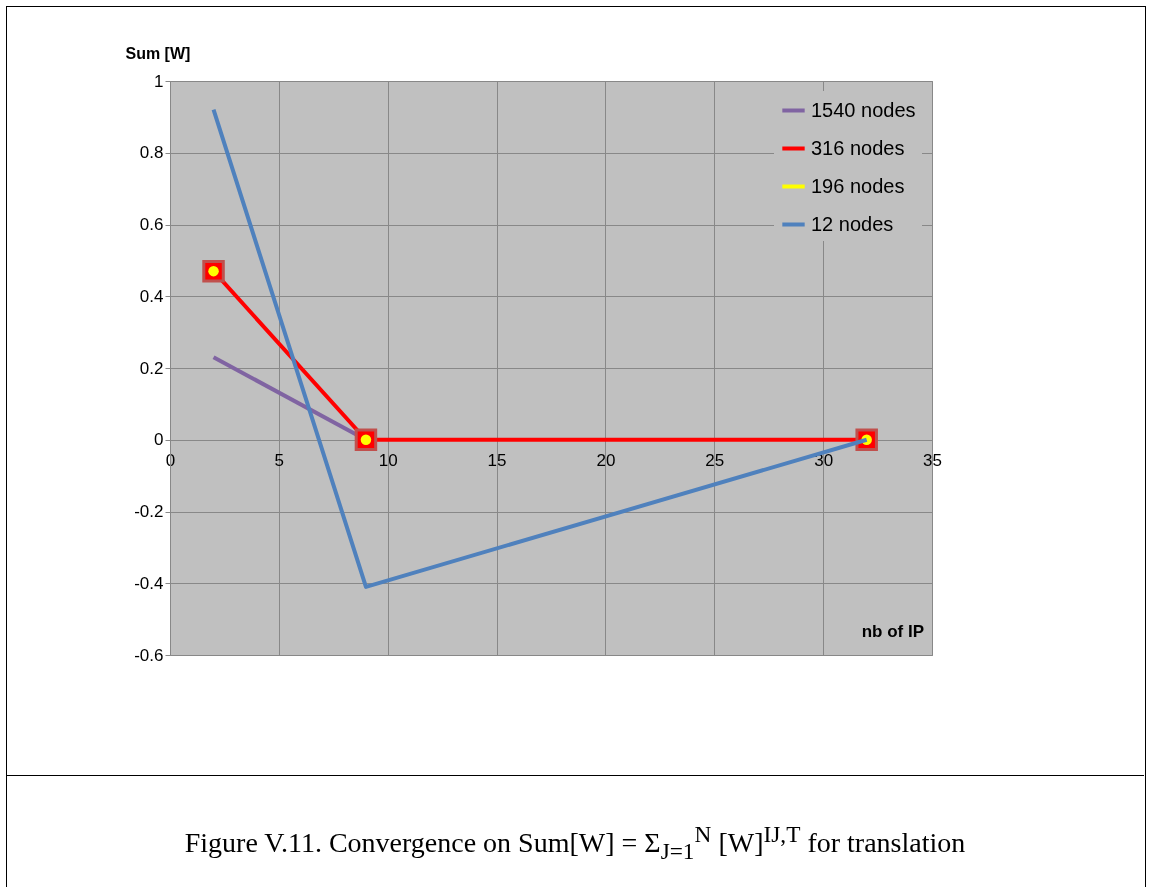 Image resolution: width=1149 pixels, height=892 pixels. What do you see at coordinates (149, 583) in the screenshot?
I see `y-tick-label: -0.4` at bounding box center [149, 583].